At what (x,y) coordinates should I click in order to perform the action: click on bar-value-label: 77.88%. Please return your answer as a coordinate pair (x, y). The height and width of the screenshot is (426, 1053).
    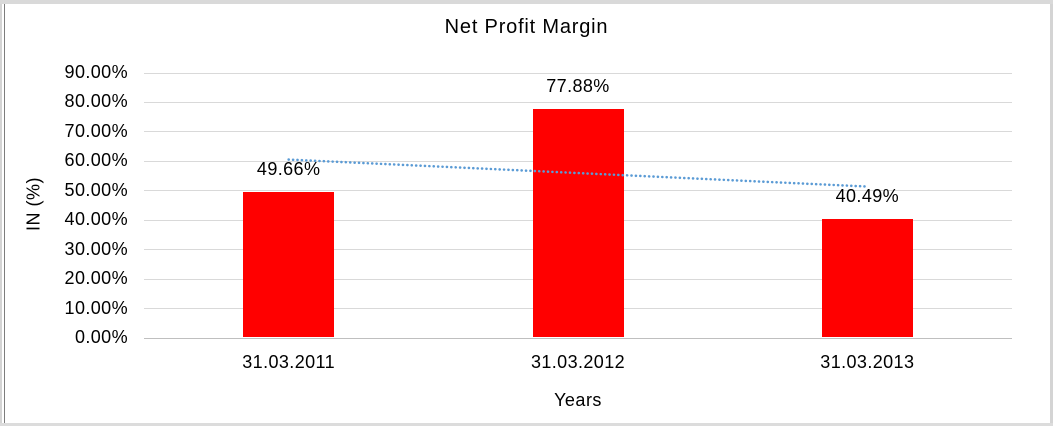
    Looking at the image, I should click on (578, 85).